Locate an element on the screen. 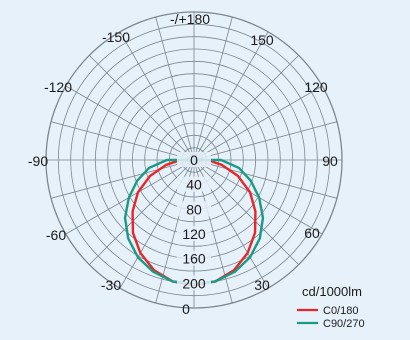 This screenshot has width=410, height=340. angle-label: -30 is located at coordinates (111, 285).